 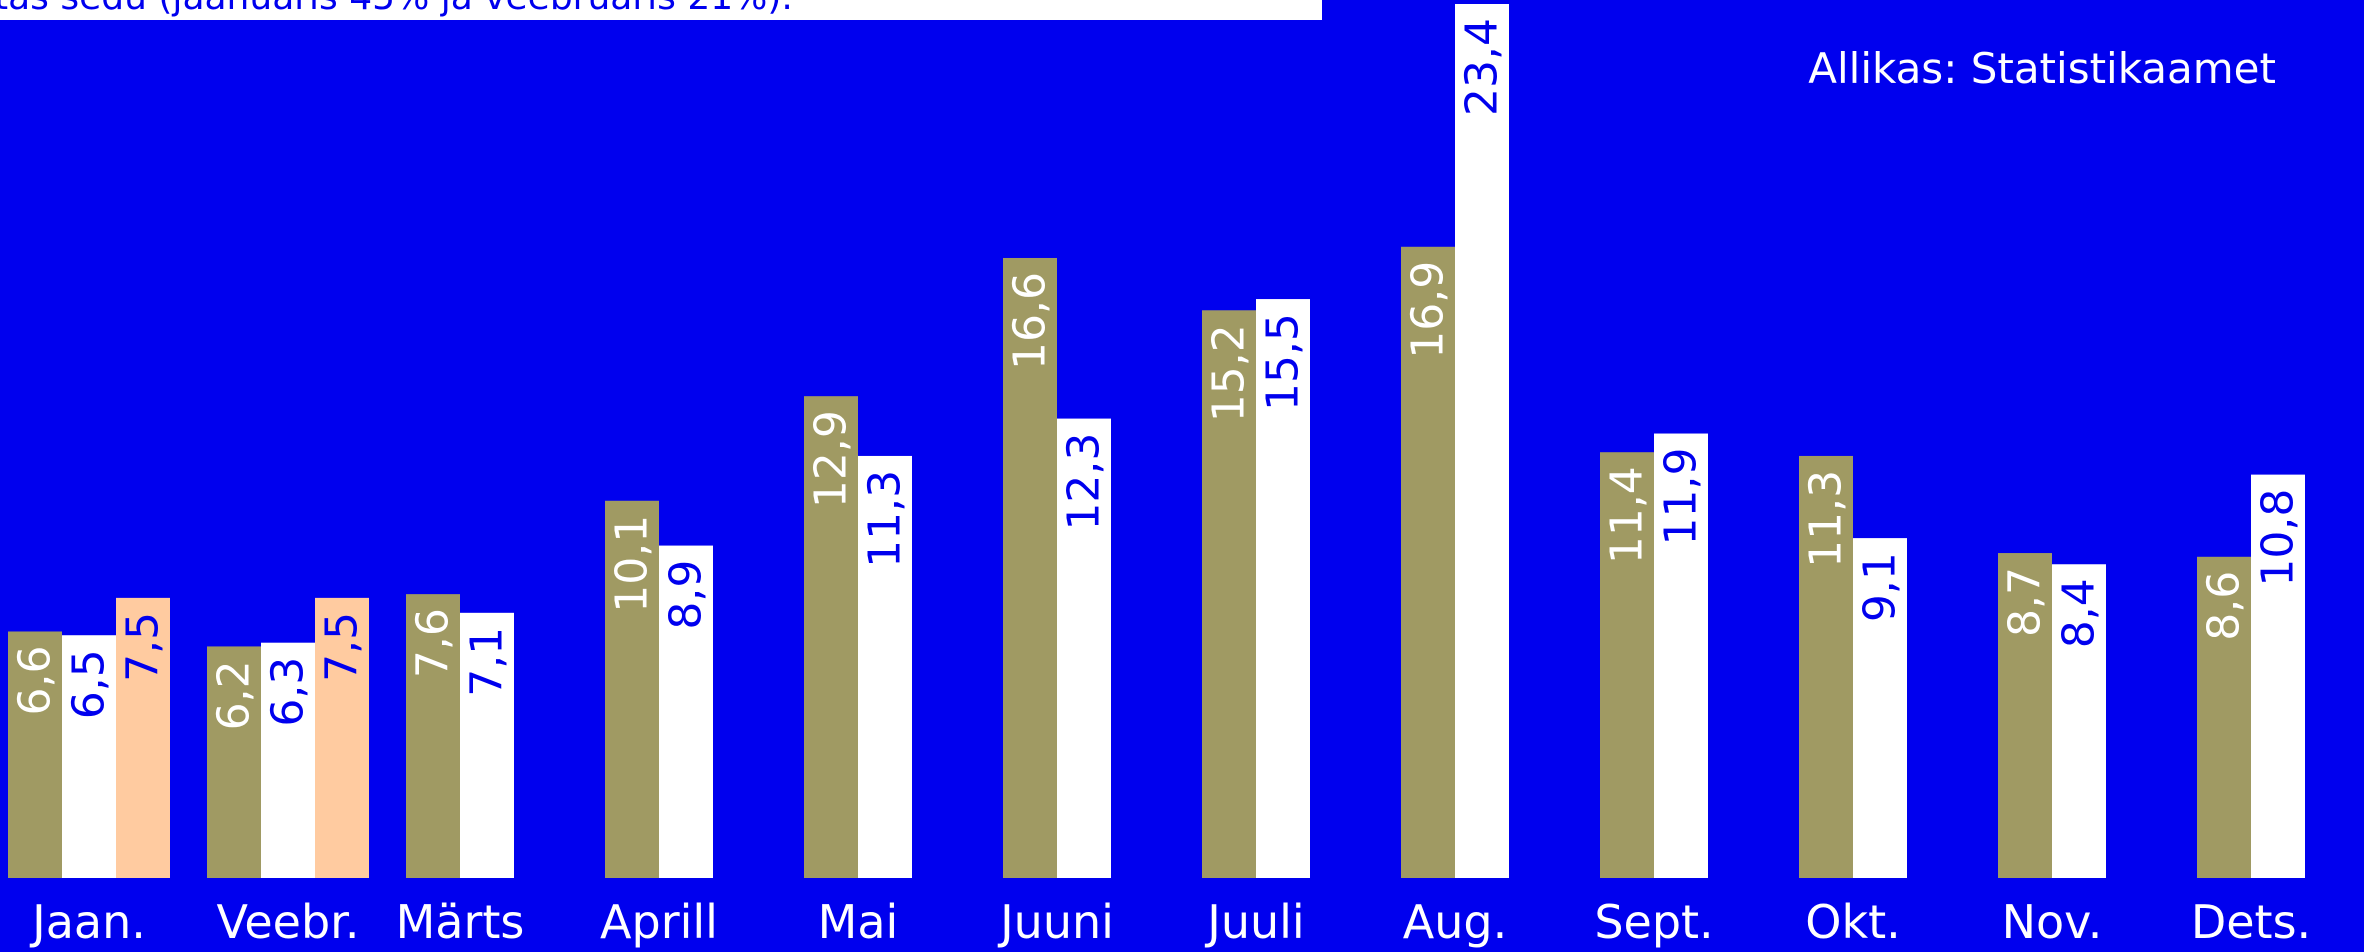 I want to click on bar-value-label: 11,9, so click(x=1681, y=497).